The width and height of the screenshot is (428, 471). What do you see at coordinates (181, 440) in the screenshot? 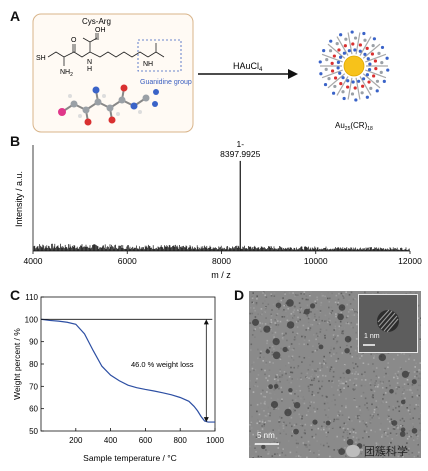
I see `x-tick-label: 800` at bounding box center [181, 440].